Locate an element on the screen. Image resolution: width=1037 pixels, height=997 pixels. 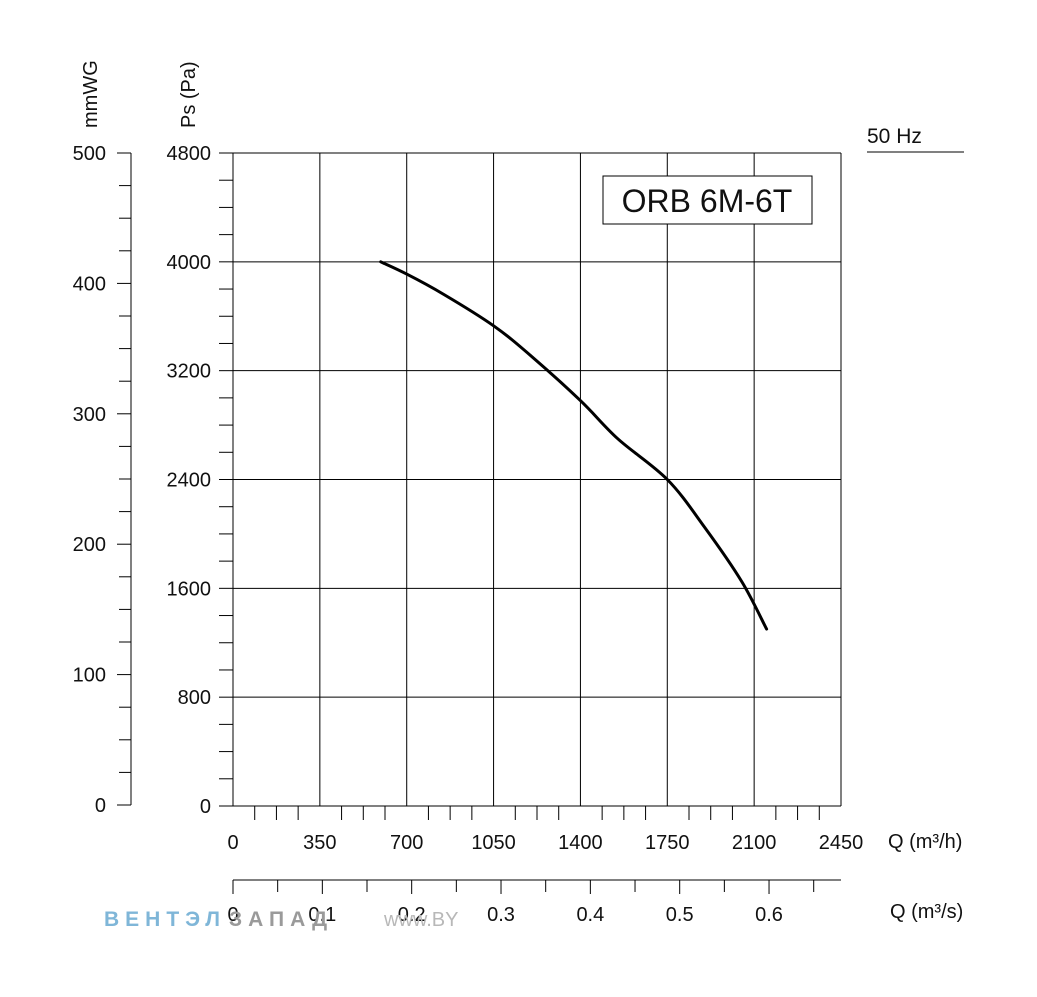
performance-curve is located at coordinates (574, 445).